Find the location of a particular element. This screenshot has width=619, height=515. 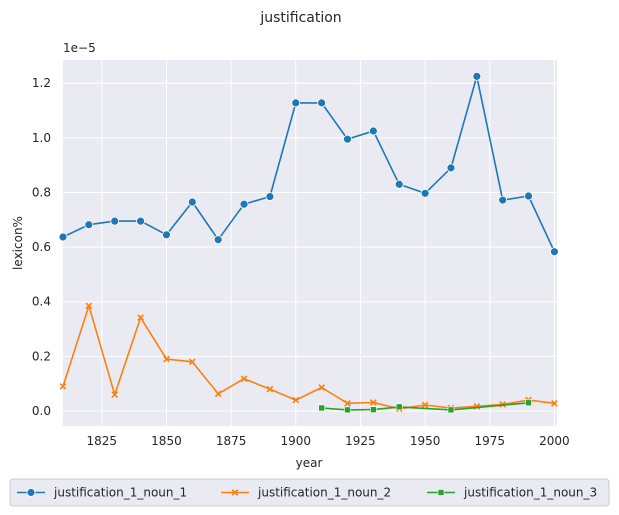

x-tick-label: 1900 is located at coordinates (296, 441).